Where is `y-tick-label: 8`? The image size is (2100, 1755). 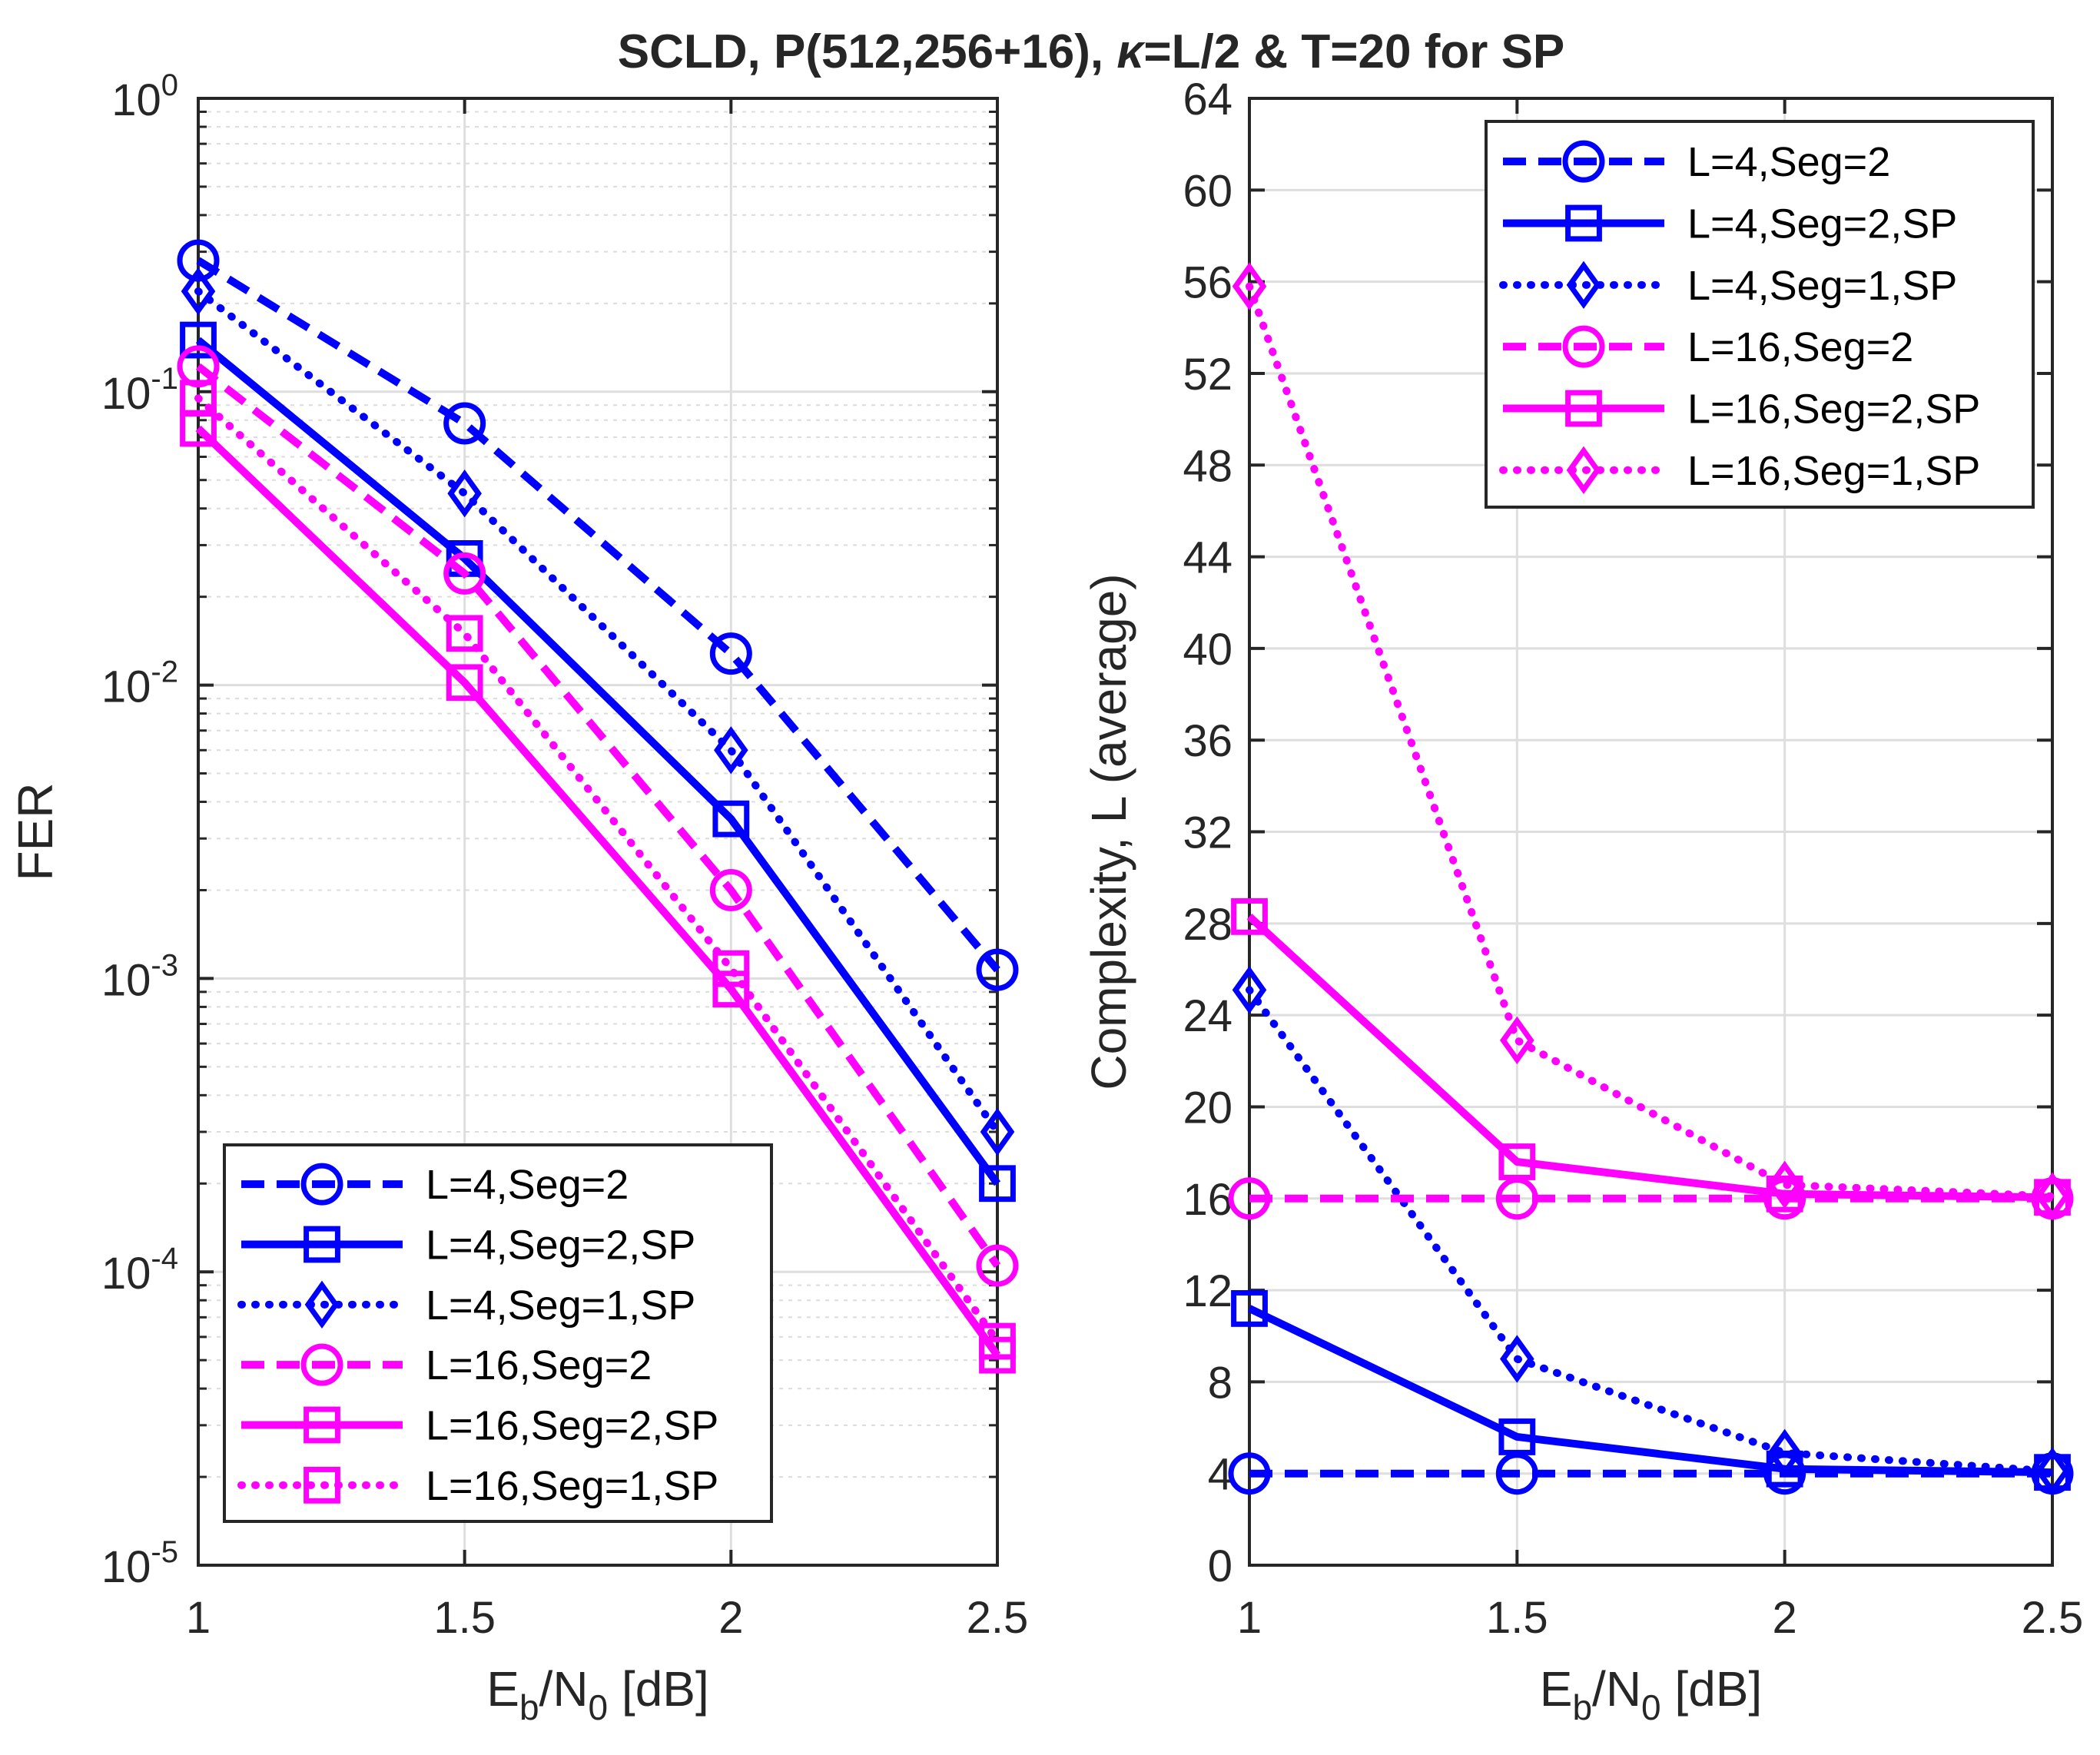
y-tick-label: 8 is located at coordinates (1220, 1383).